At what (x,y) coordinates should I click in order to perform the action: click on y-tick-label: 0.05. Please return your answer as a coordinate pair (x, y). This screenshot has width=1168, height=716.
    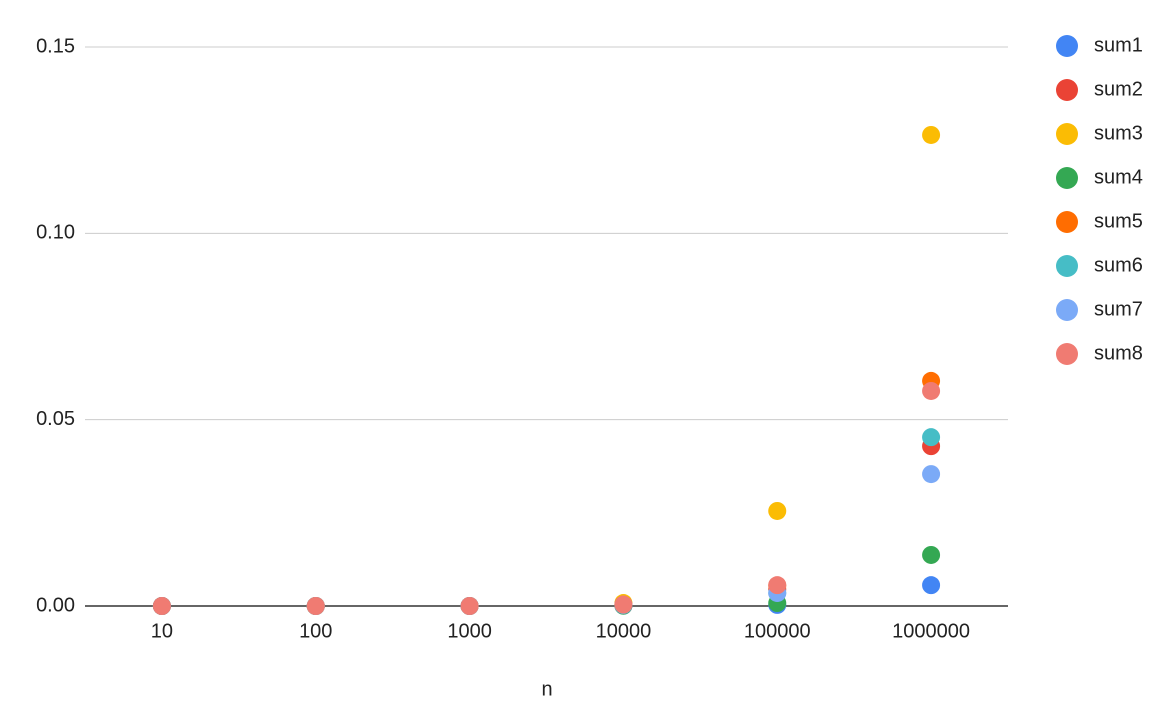
    Looking at the image, I should click on (55, 419).